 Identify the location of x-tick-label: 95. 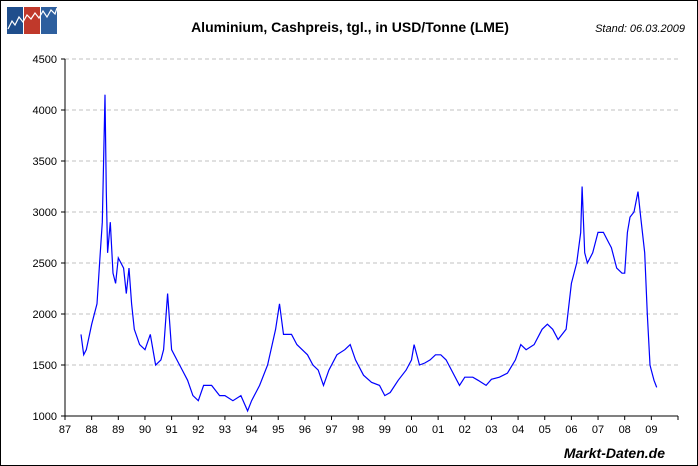
(278, 430).